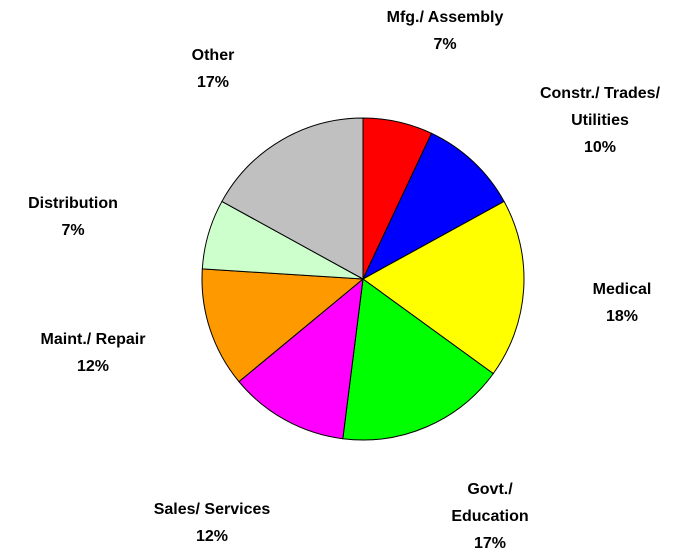 The height and width of the screenshot is (560, 685). I want to click on slice-label: Maint./ Repair 12%, so click(96, 353).